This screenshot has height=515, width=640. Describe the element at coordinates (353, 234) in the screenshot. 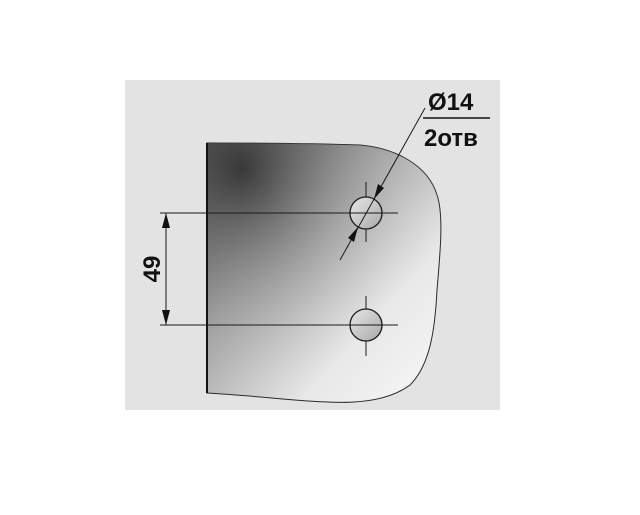

I see `diameter-arrow-lower` at that location.